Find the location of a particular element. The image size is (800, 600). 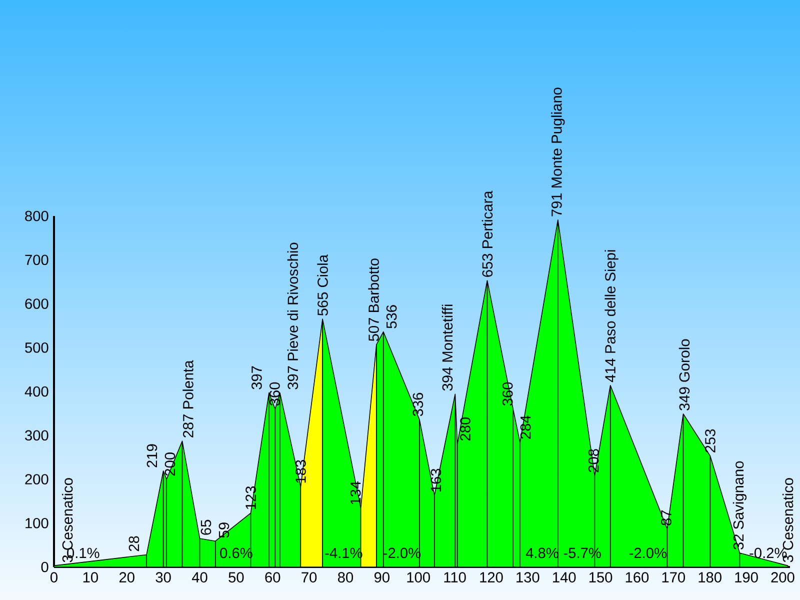

data-label: 565 Ciola is located at coordinates (322, 285).